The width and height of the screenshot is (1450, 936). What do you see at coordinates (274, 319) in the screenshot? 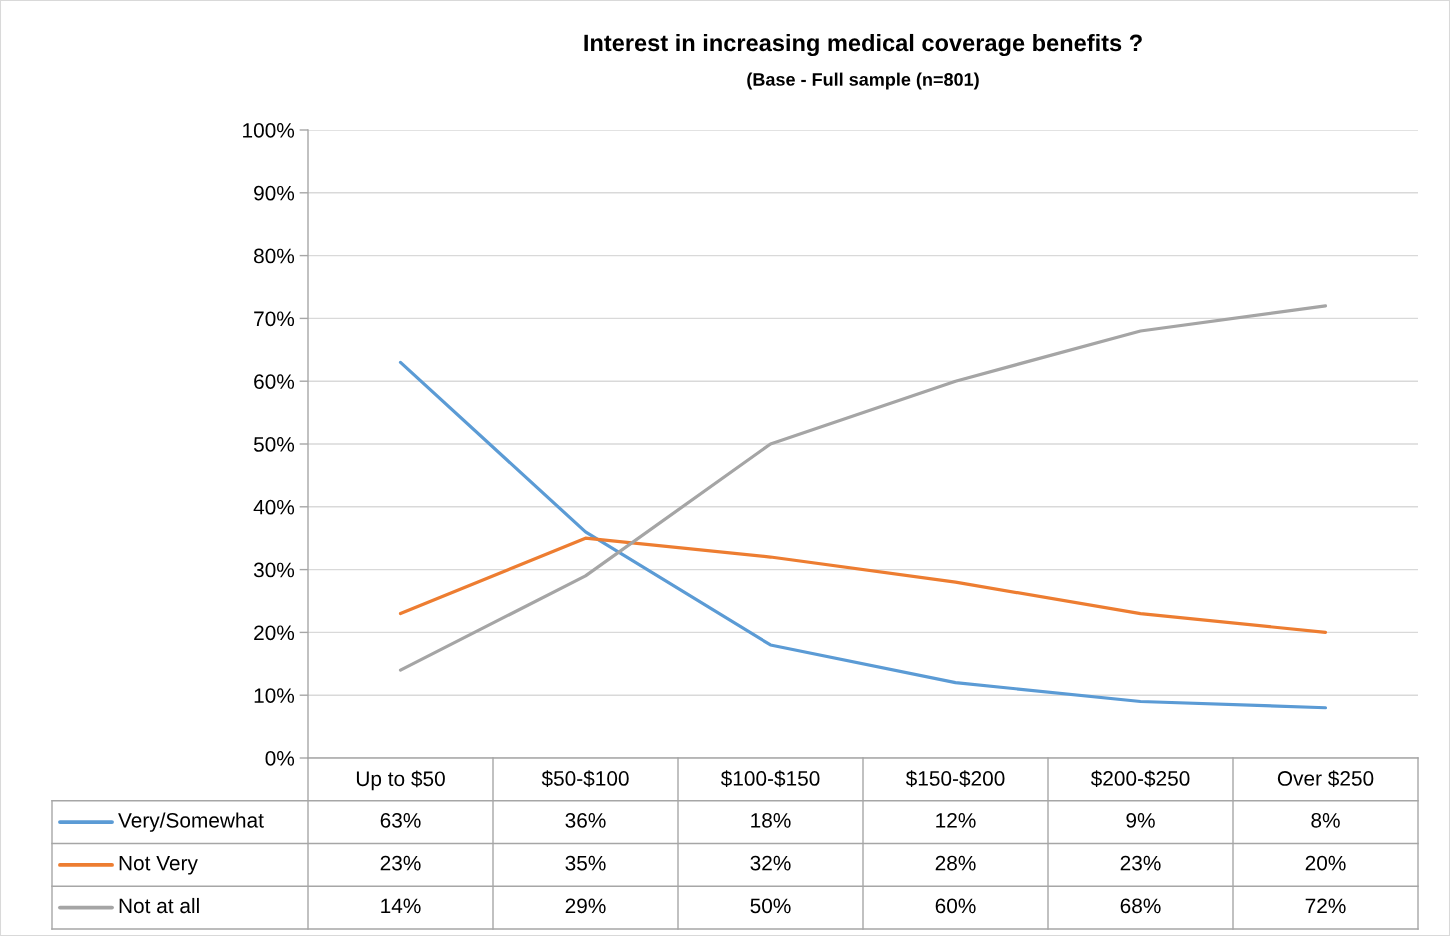
I see `y-tick-label: 70%` at bounding box center [274, 319].